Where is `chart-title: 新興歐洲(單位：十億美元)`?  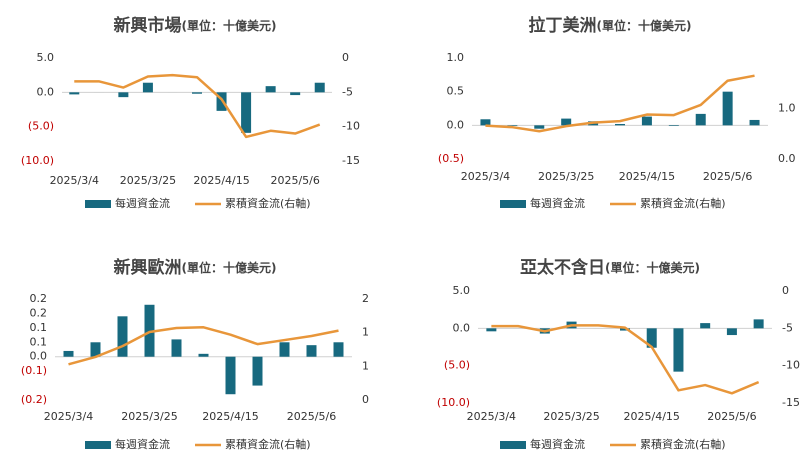
chart-title: 新興歐洲(單位：十億美元) is located at coordinates (195, 267).